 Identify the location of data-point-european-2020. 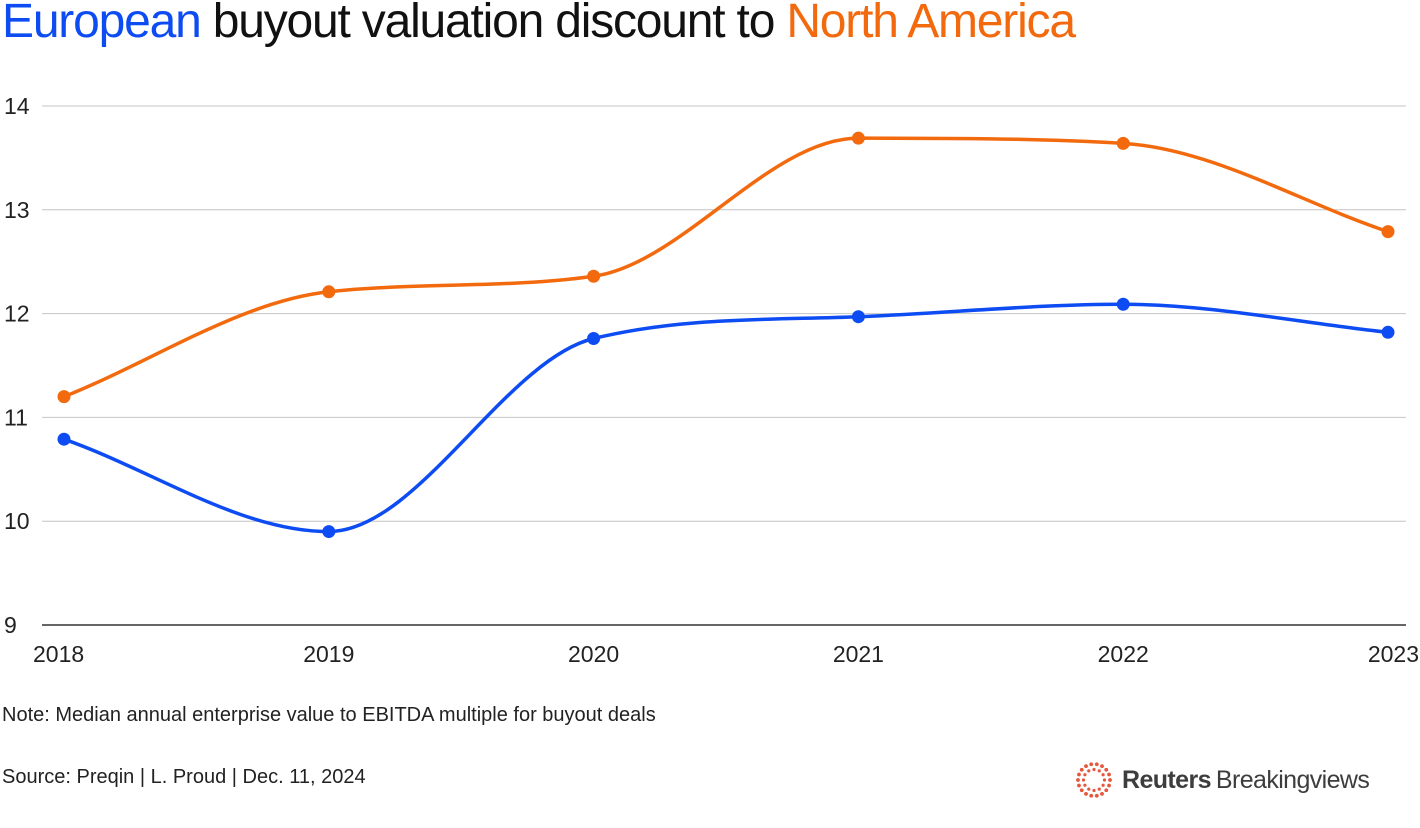
(594, 339).